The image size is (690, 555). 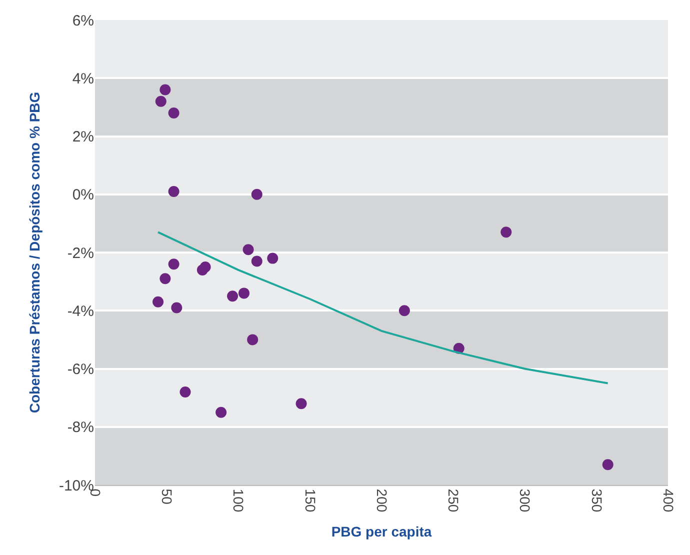 What do you see at coordinates (83, 195) in the screenshot?
I see `y-tick-label: 0%` at bounding box center [83, 195].